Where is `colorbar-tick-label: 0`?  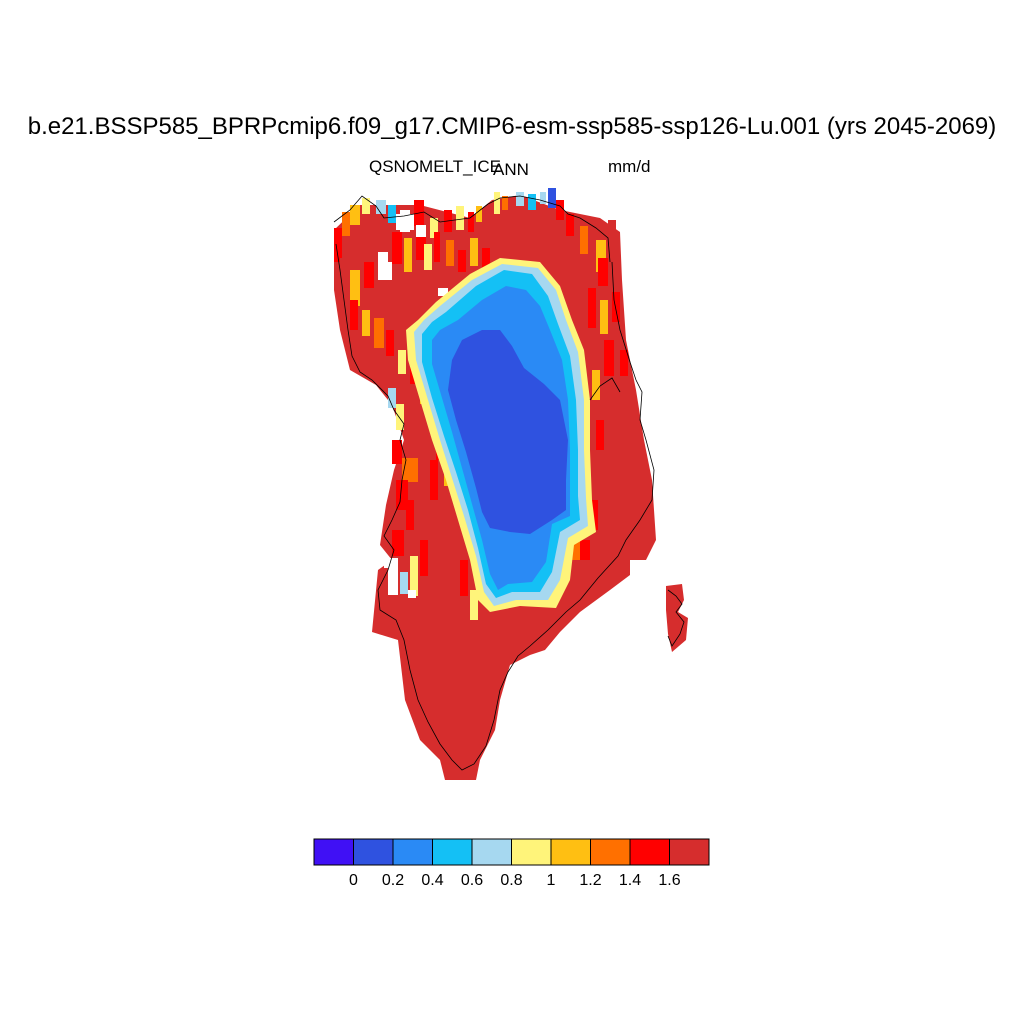
colorbar-tick-label: 0 is located at coordinates (353, 880).